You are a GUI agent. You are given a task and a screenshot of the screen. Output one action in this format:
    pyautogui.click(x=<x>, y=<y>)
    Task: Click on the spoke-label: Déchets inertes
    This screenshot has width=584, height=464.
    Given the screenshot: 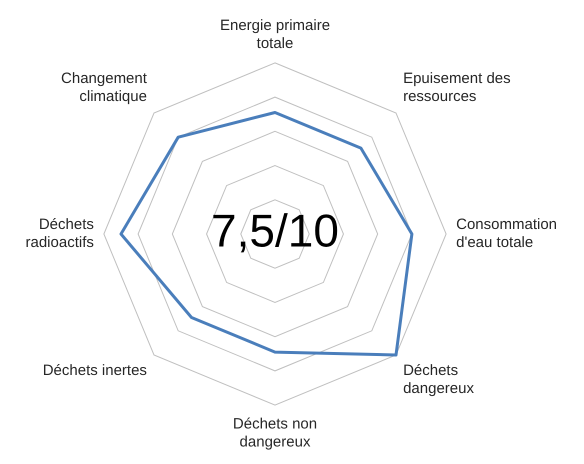 What is the action you would take?
    pyautogui.click(x=94, y=371)
    